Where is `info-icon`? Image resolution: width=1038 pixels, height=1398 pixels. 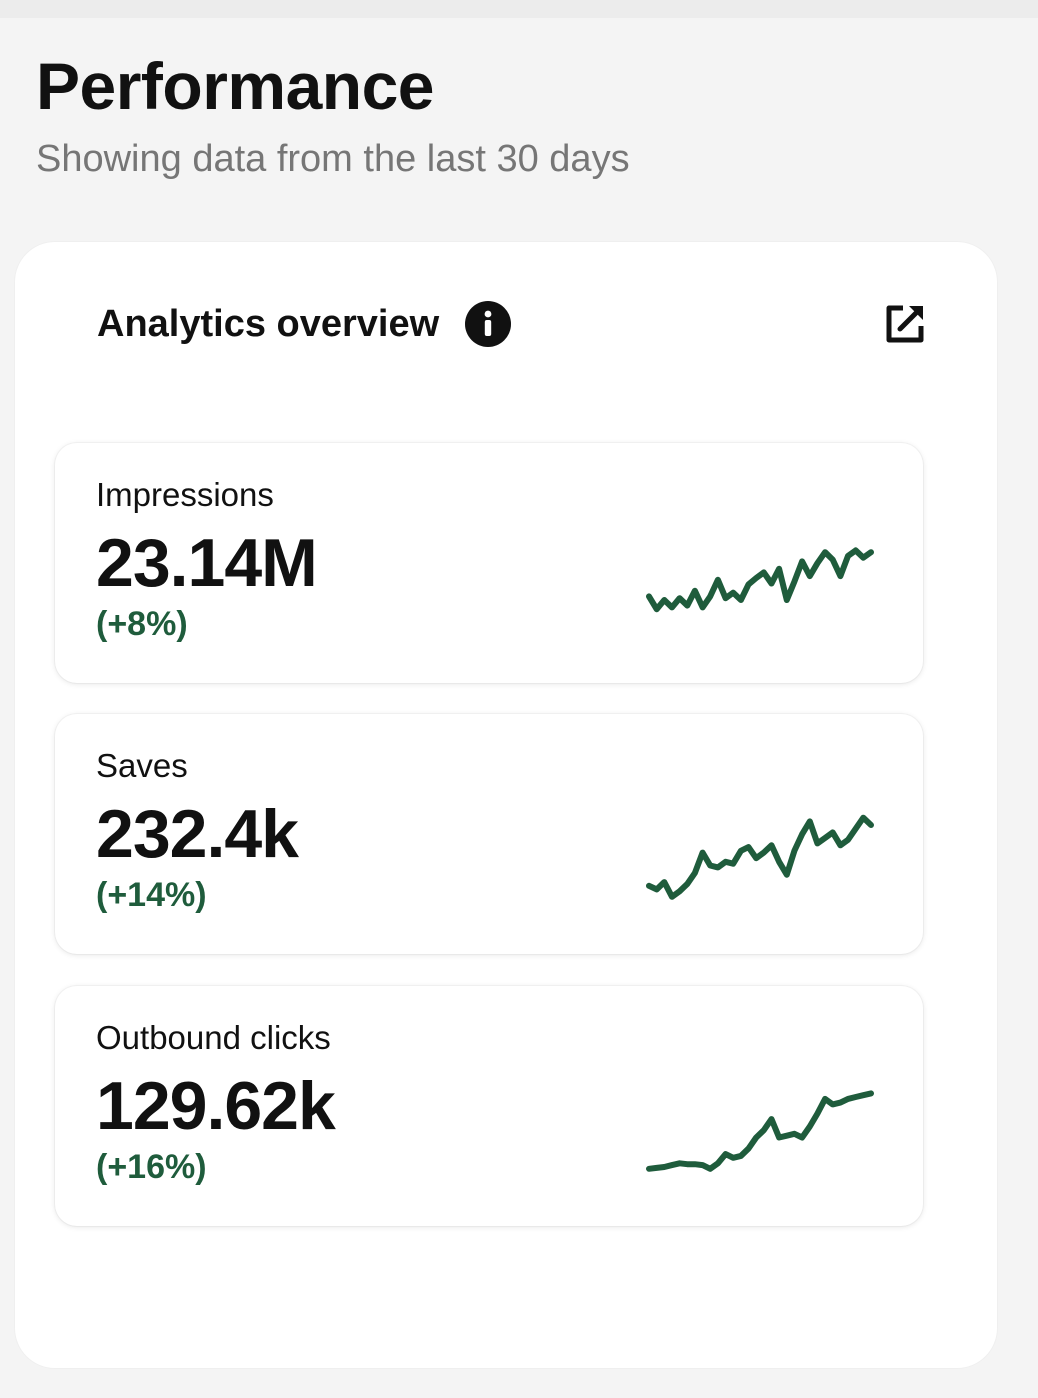 info-icon is located at coordinates (488, 324).